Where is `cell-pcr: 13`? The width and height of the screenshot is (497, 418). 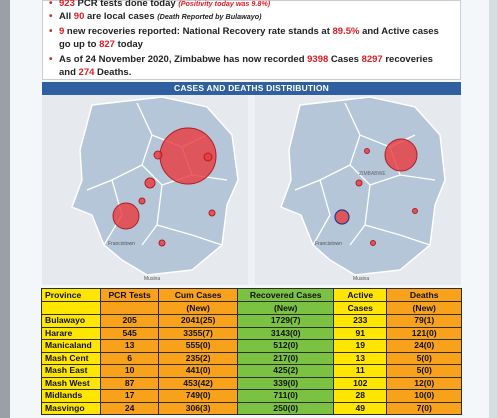
cell-pcr: 13 is located at coordinates (129, 346).